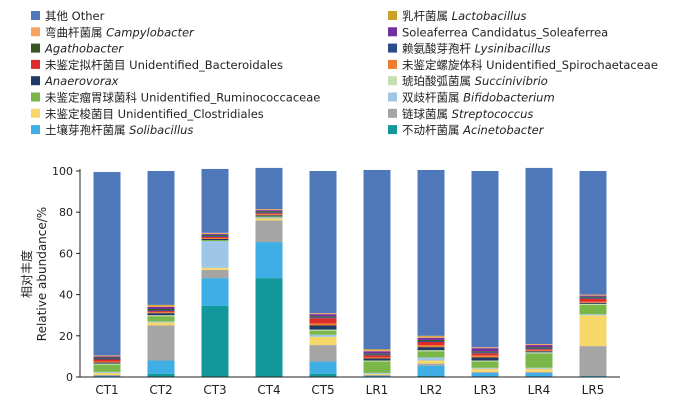 The height and width of the screenshot is (405, 700). I want to click on x-tick-label-LR3: LR3, so click(485, 390).